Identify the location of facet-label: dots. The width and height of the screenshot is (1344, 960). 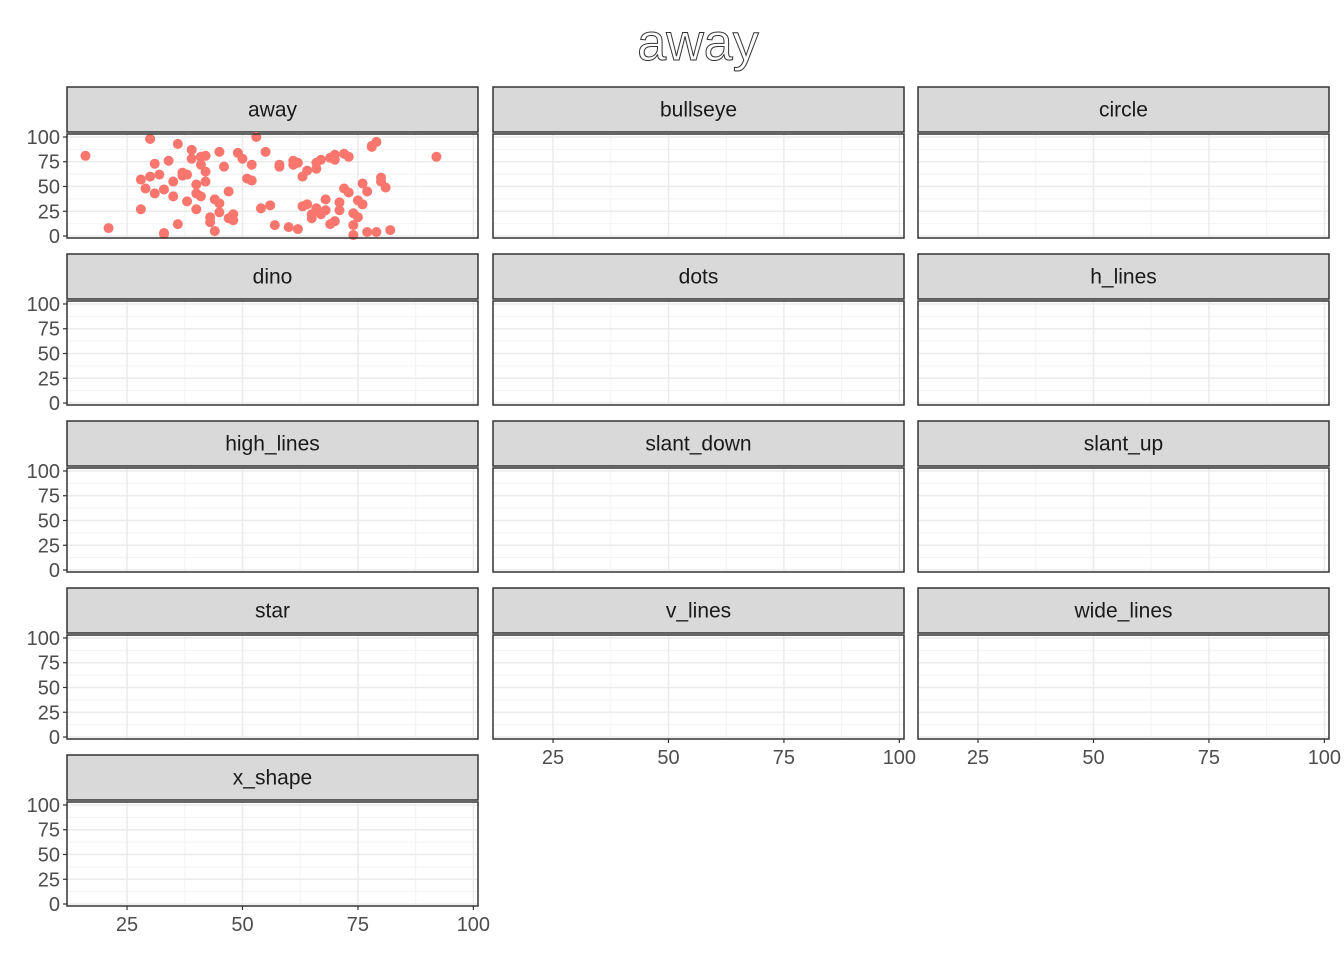
(699, 277).